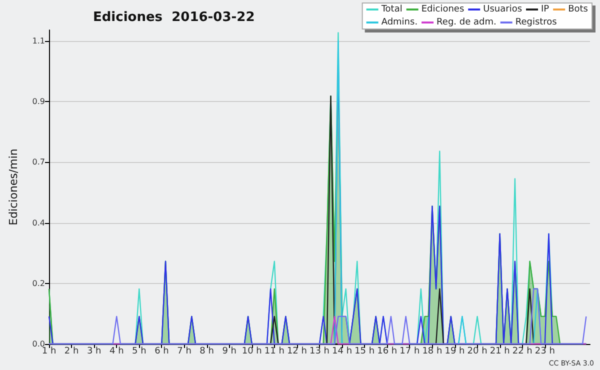 The width and height of the screenshot is (600, 370). I want to click on x-tick-label: 12 h, so click(296, 351).